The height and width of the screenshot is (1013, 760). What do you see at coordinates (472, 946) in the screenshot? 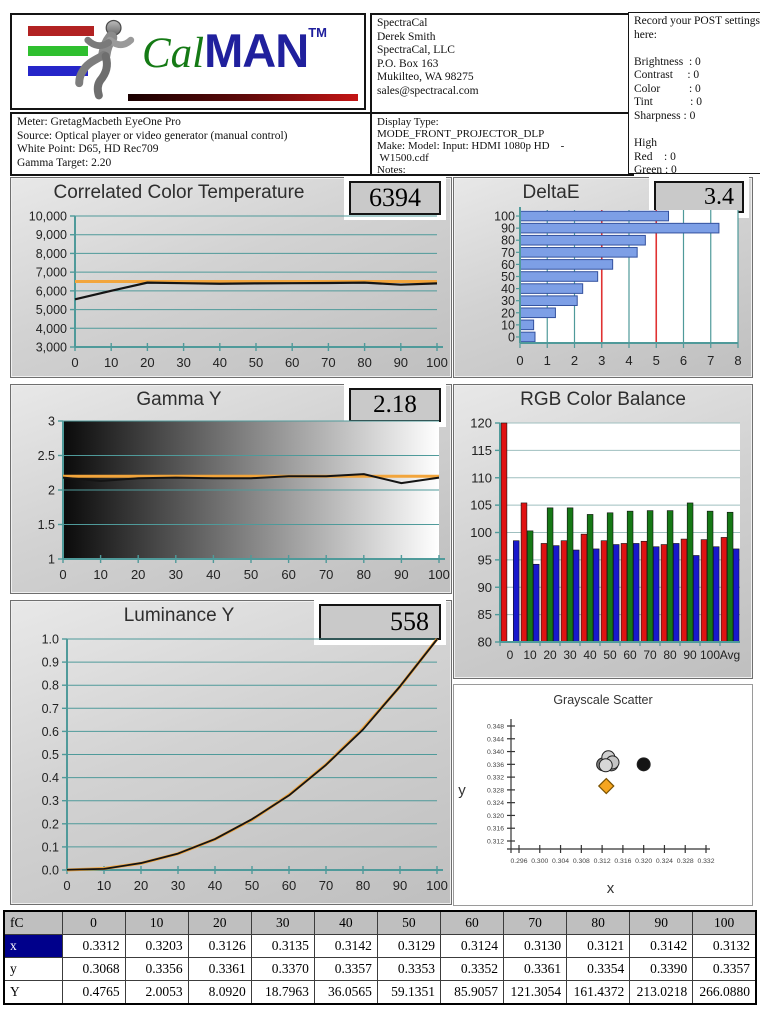
I see `value-cell: 0.3124` at bounding box center [472, 946].